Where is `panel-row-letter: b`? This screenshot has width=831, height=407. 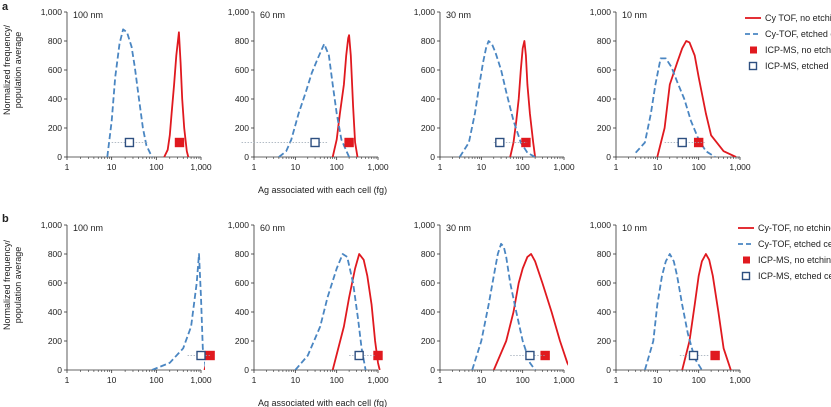
panel-row-letter: b is located at coordinates (5, 219).